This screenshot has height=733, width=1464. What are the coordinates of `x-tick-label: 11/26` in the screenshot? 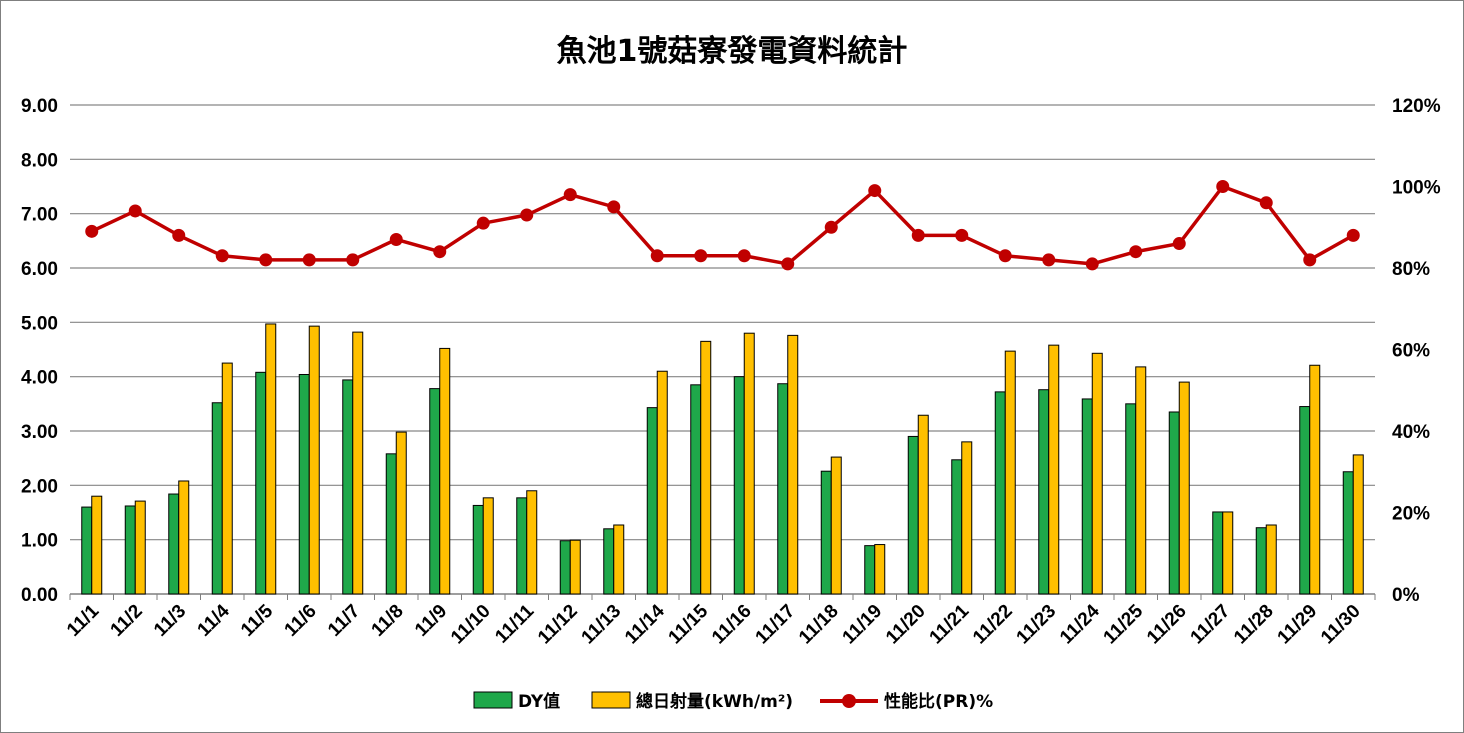 It's located at (1167, 625).